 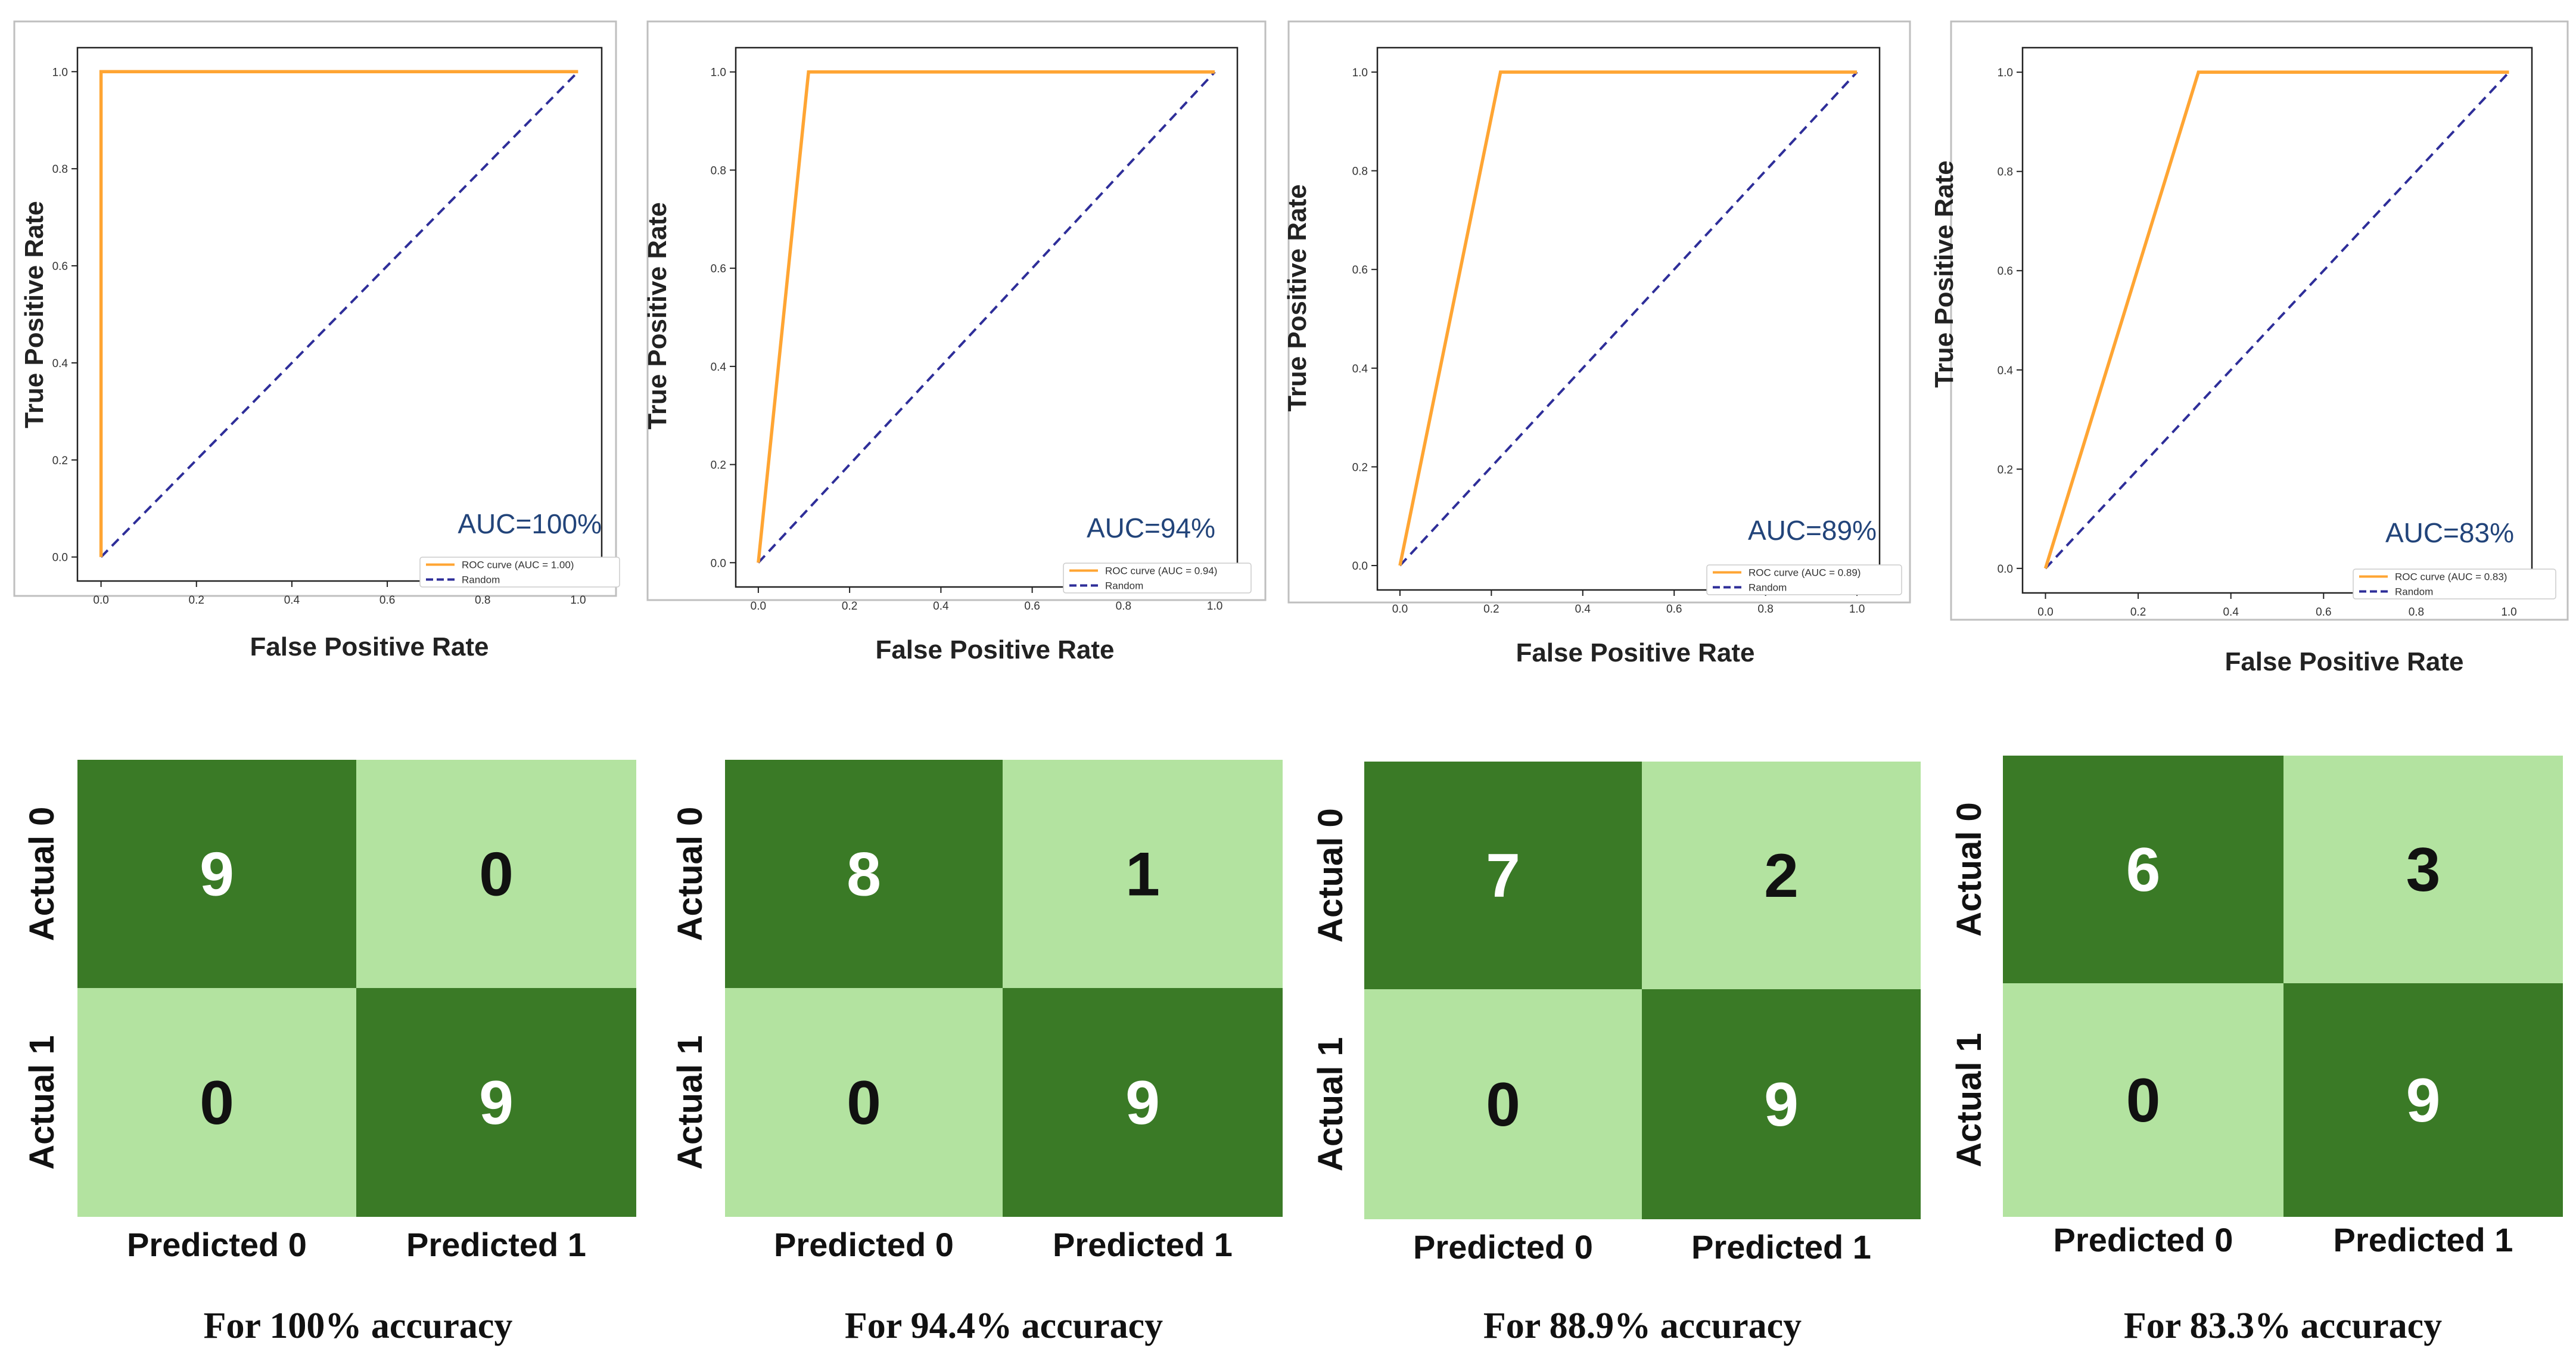 I want to click on legend: ROC curve (AUC = 0.89) Random, so click(x=1804, y=580).